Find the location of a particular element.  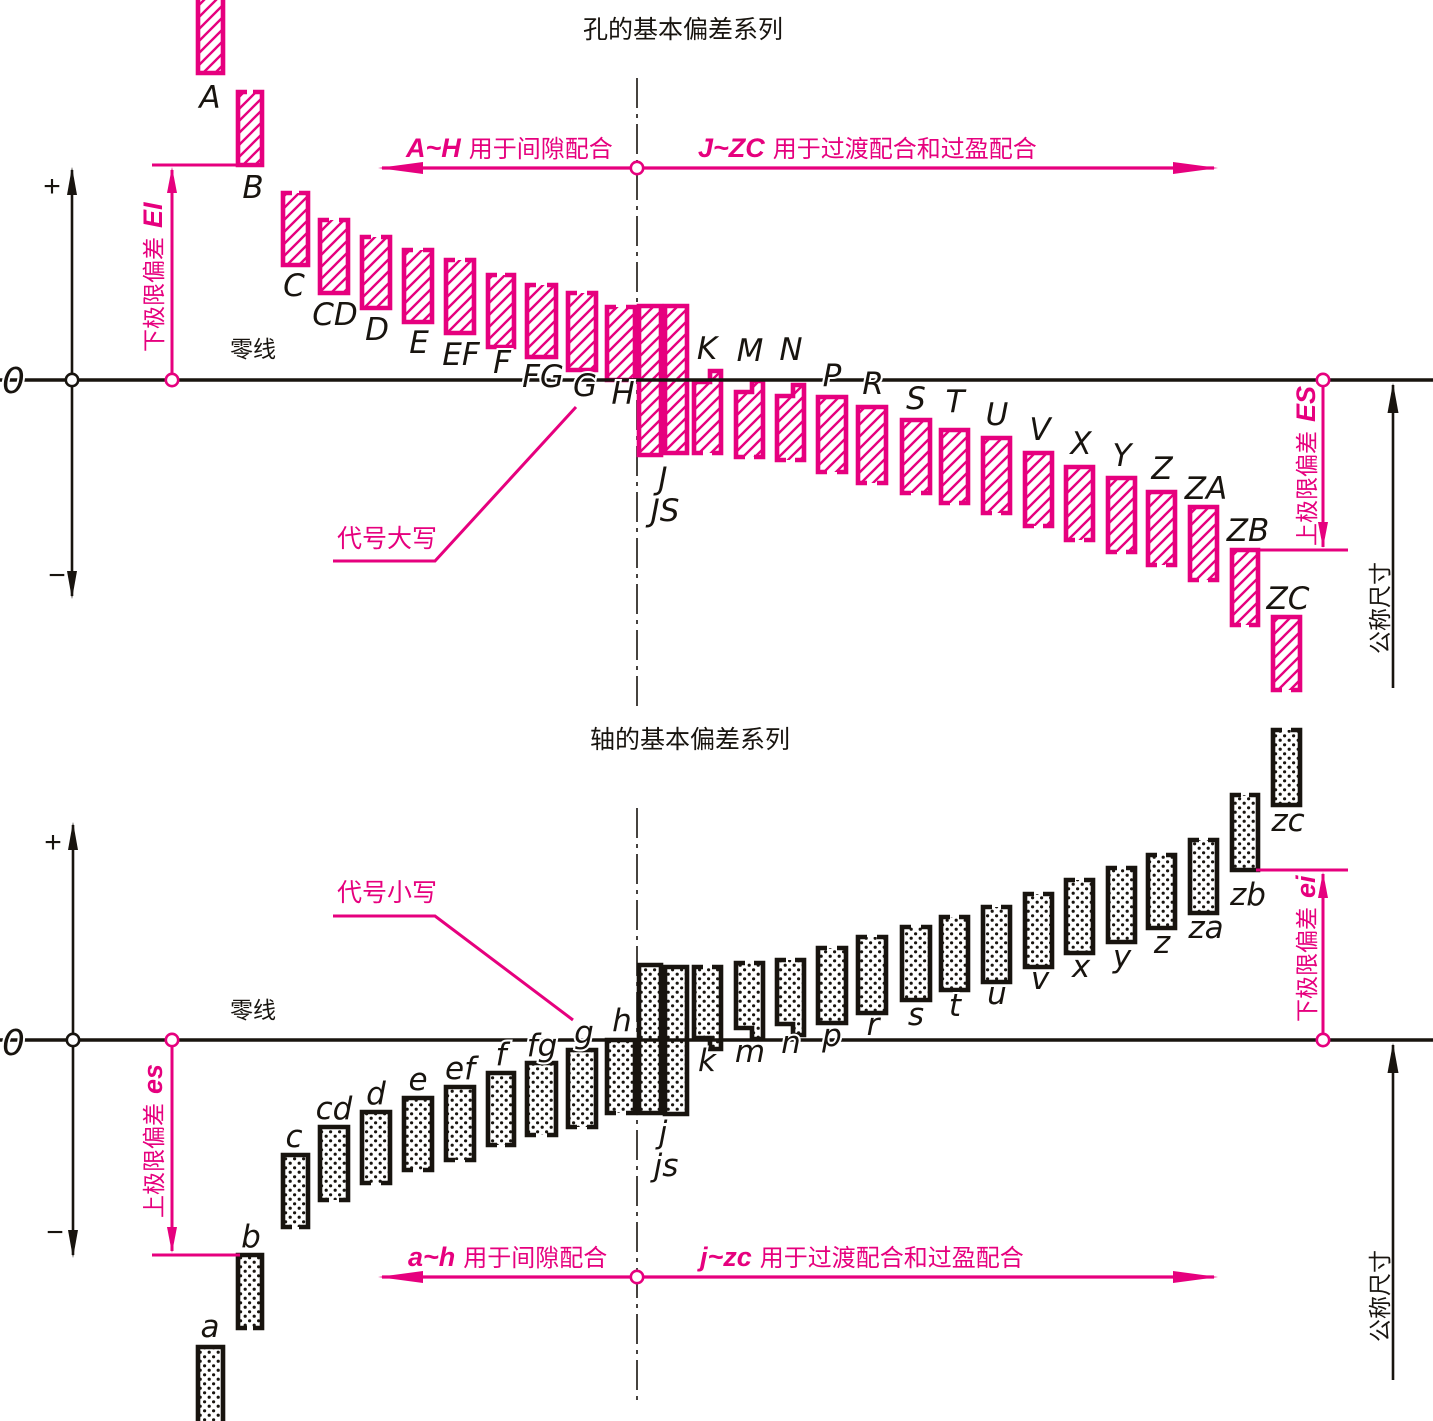

bar-label-M: M is located at coordinates (750, 351).